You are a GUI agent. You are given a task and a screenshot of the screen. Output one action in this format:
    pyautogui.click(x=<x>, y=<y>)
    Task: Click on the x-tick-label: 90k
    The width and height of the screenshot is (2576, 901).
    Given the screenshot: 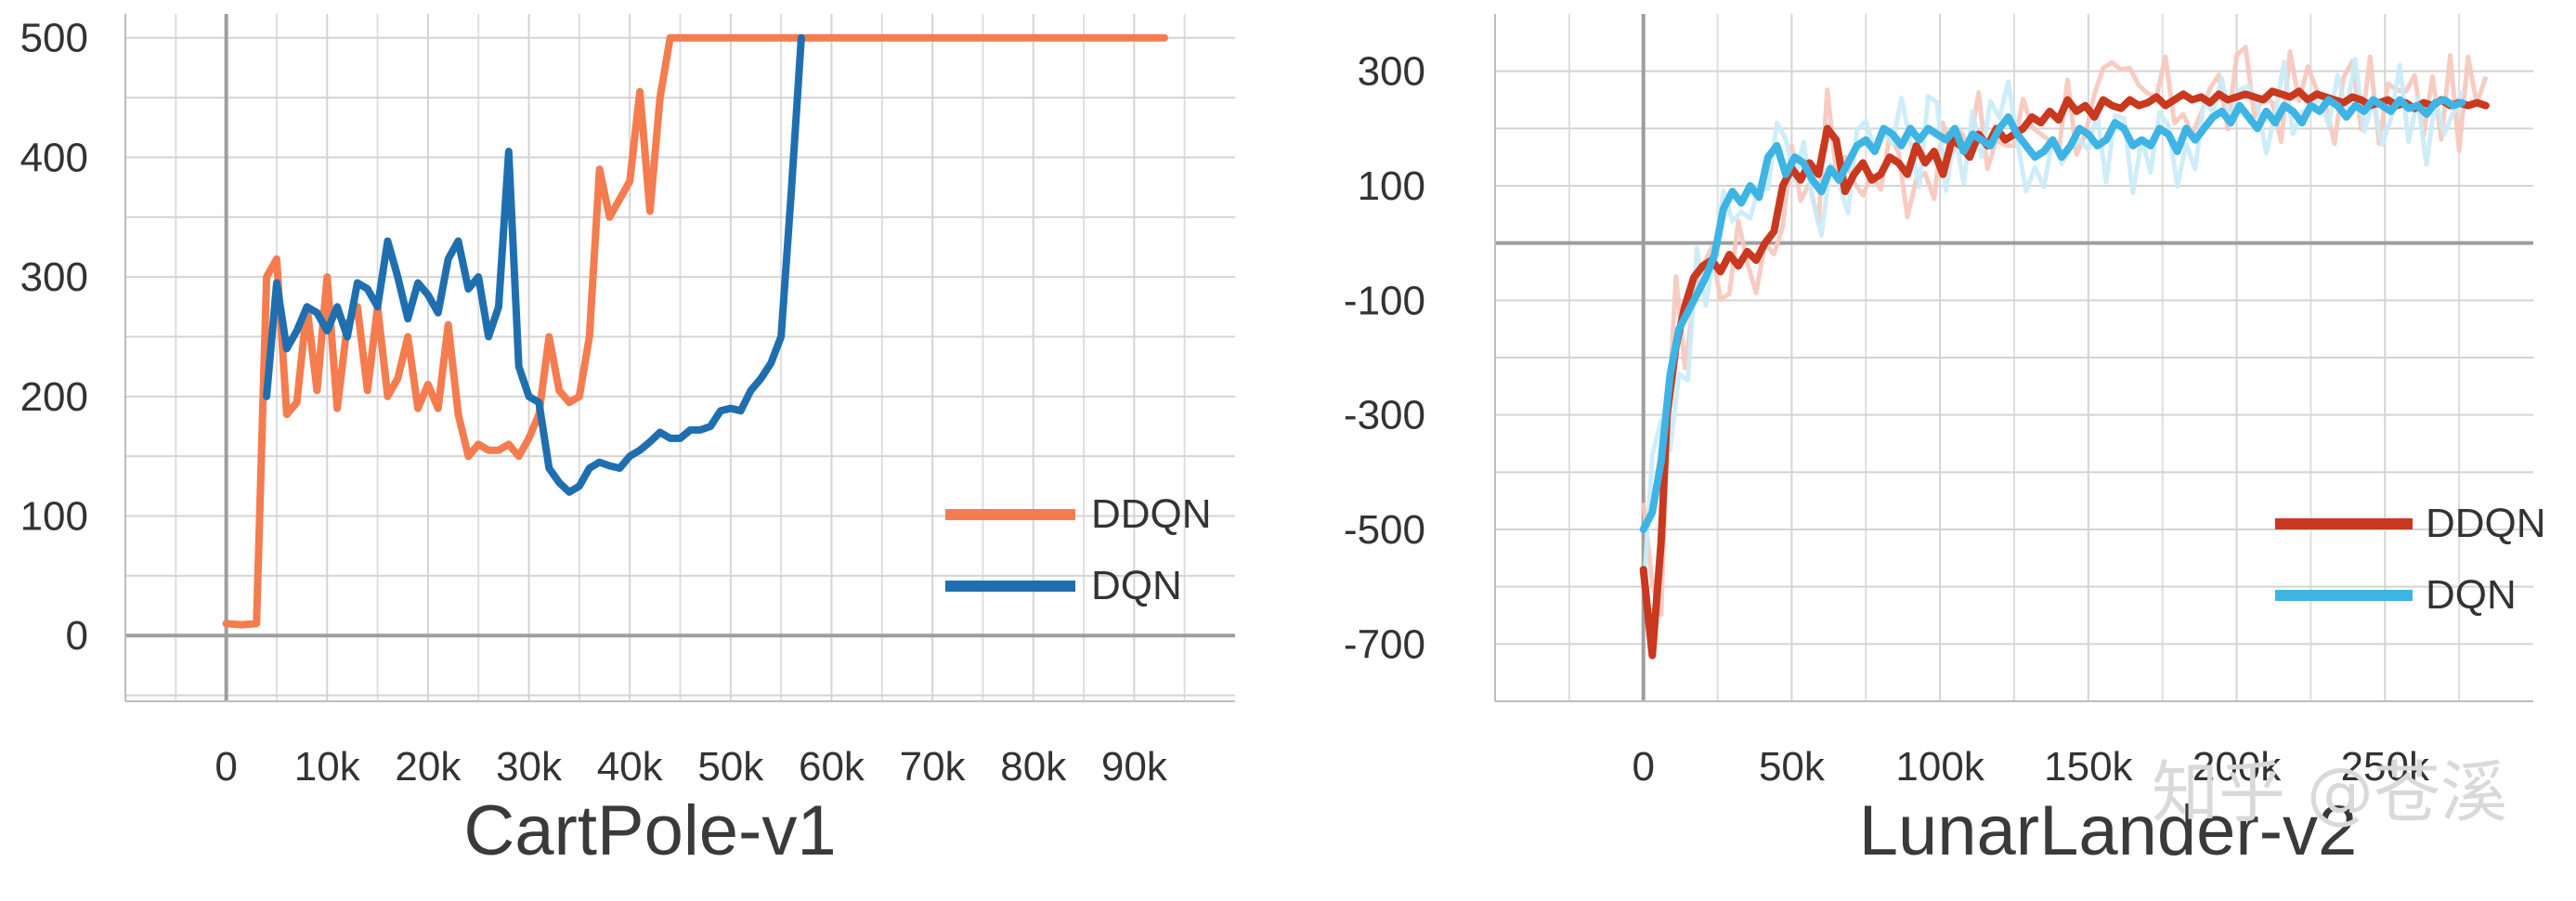 What is the action you would take?
    pyautogui.click(x=1135, y=767)
    